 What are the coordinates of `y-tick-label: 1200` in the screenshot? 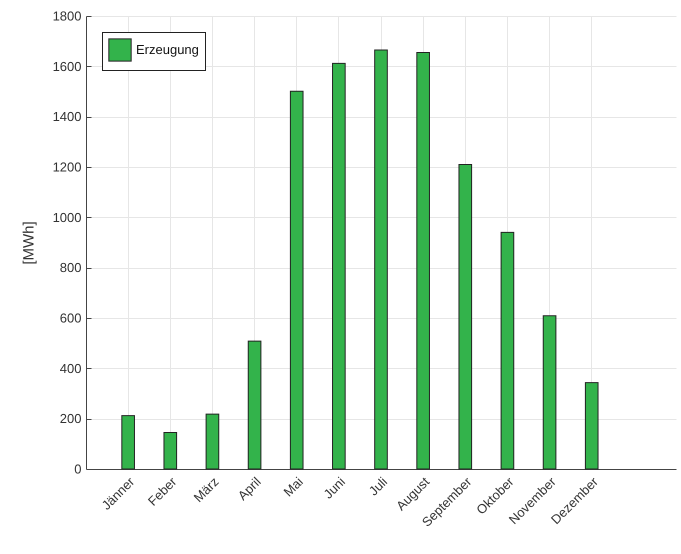 It's located at (67, 167).